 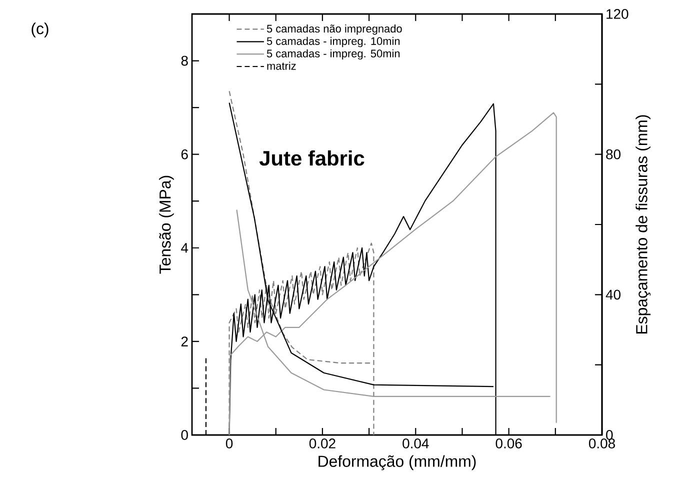 I want to click on legend-label: 5 camadas não impregnado, so click(x=334, y=29).